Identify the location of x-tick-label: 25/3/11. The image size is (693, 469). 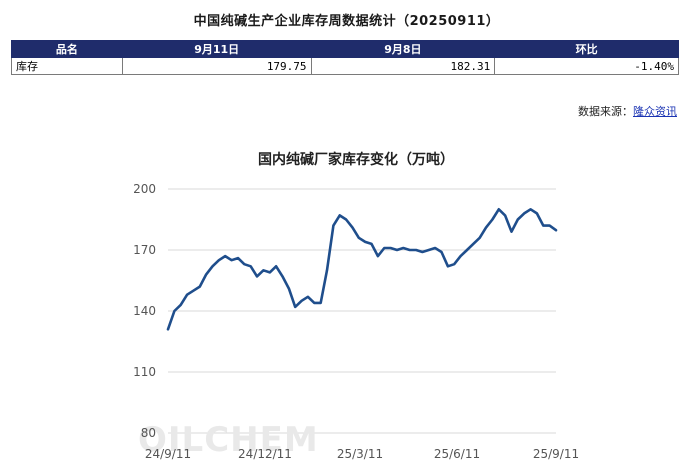
(360, 454).